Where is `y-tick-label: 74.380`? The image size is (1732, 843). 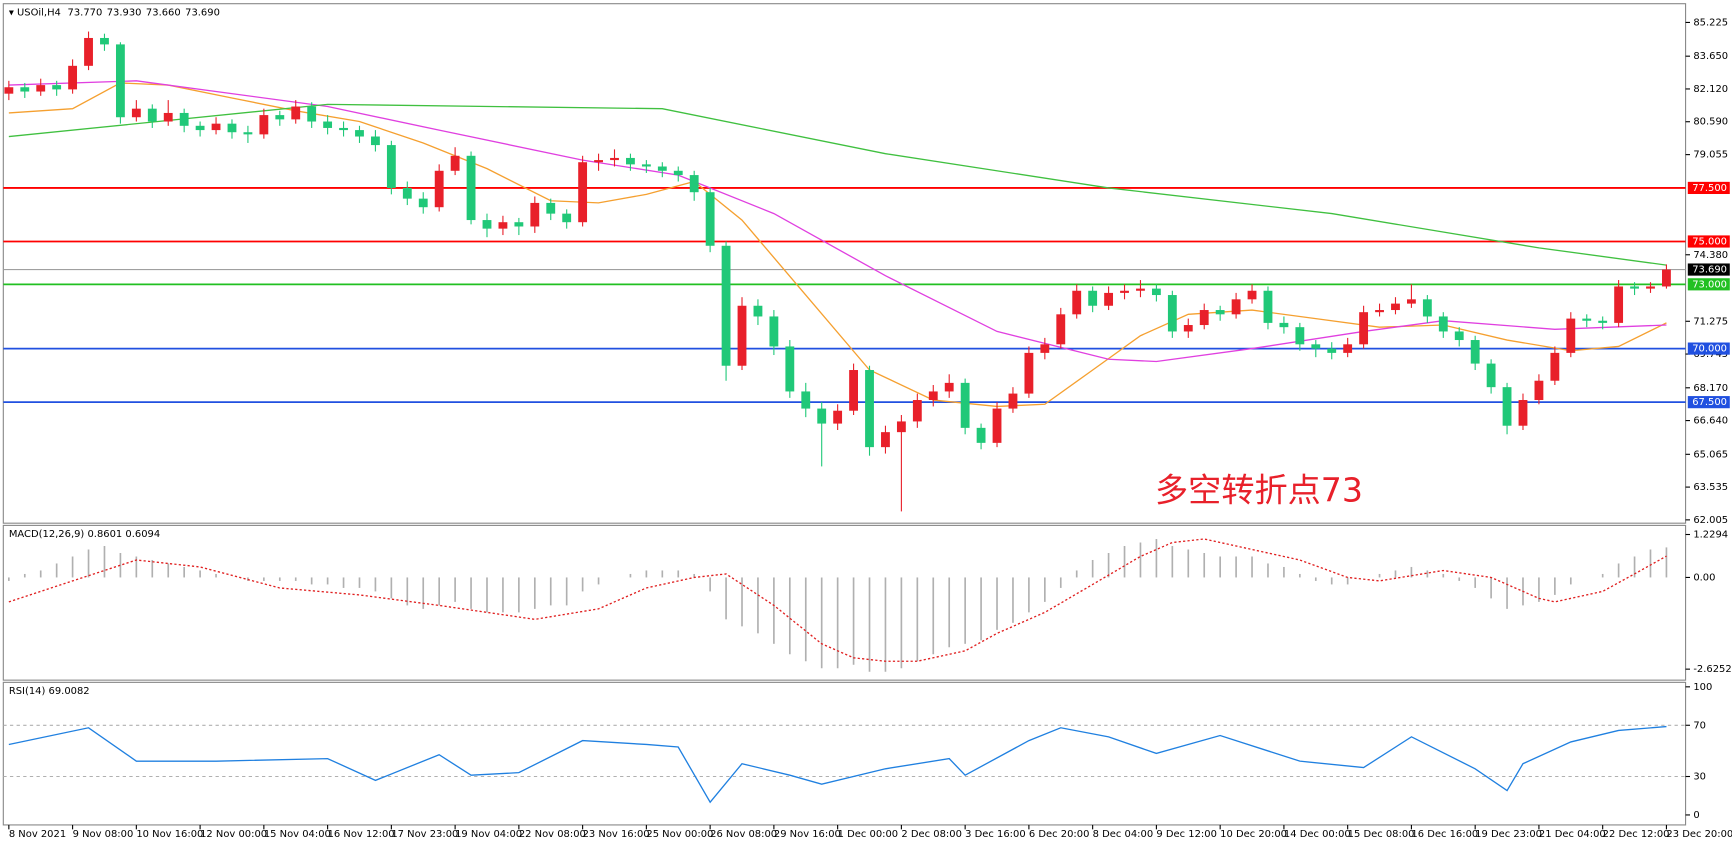 y-tick-label: 74.380 is located at coordinates (1710, 255).